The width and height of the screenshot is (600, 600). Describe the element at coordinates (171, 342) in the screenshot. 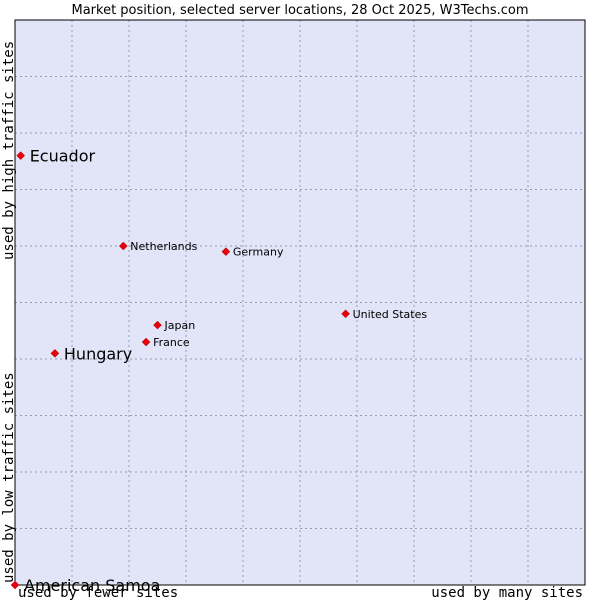

I see `point-label-france: France` at that location.